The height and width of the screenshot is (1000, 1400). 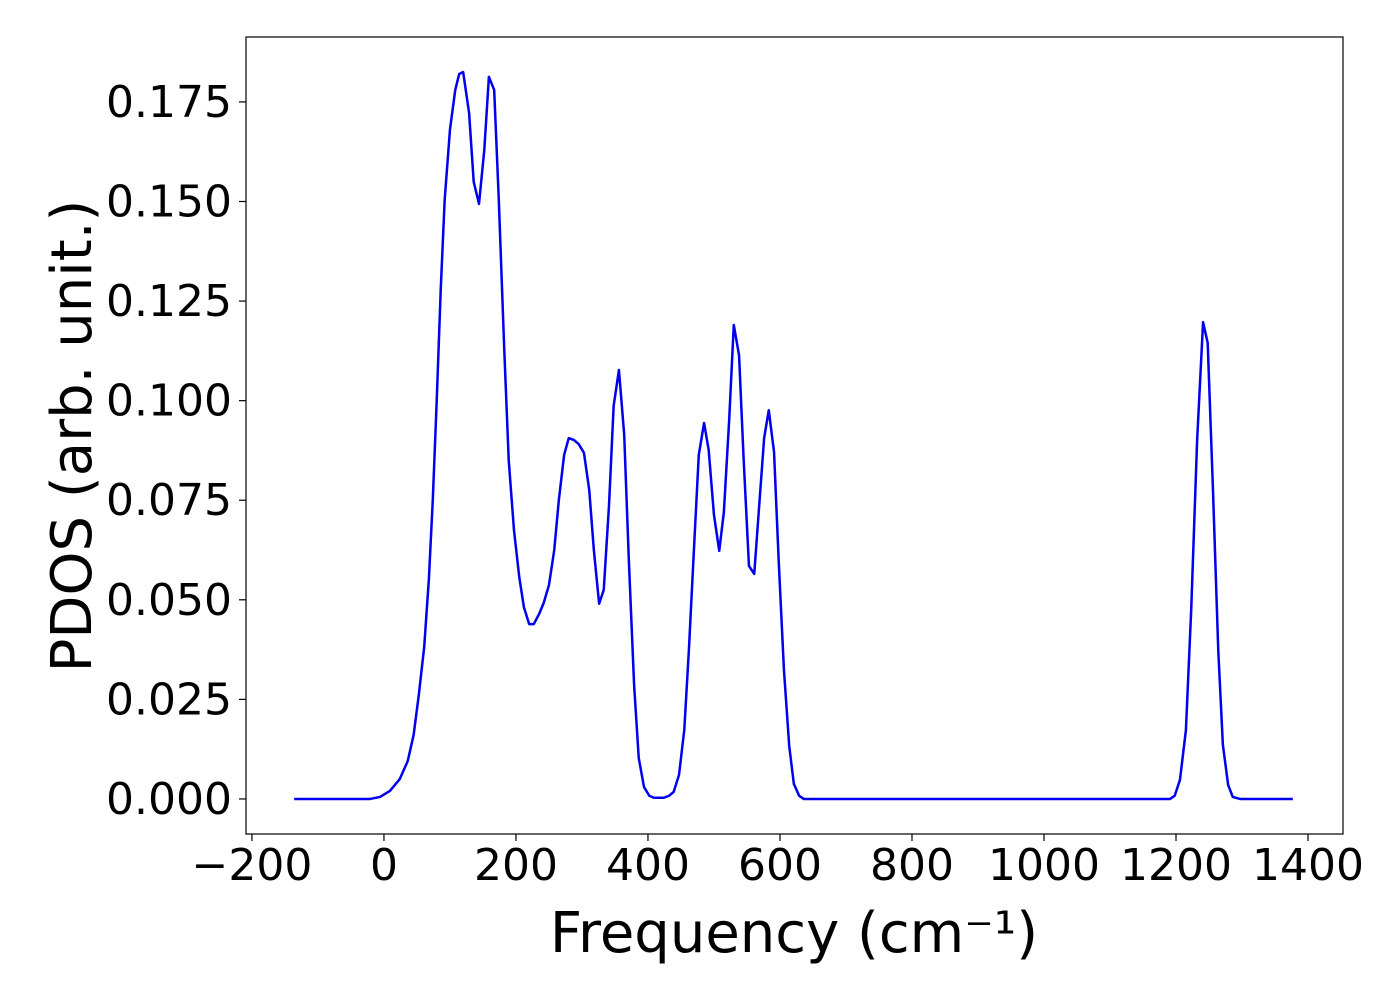 I want to click on x-tick-label: 1400, so click(x=1308, y=865).